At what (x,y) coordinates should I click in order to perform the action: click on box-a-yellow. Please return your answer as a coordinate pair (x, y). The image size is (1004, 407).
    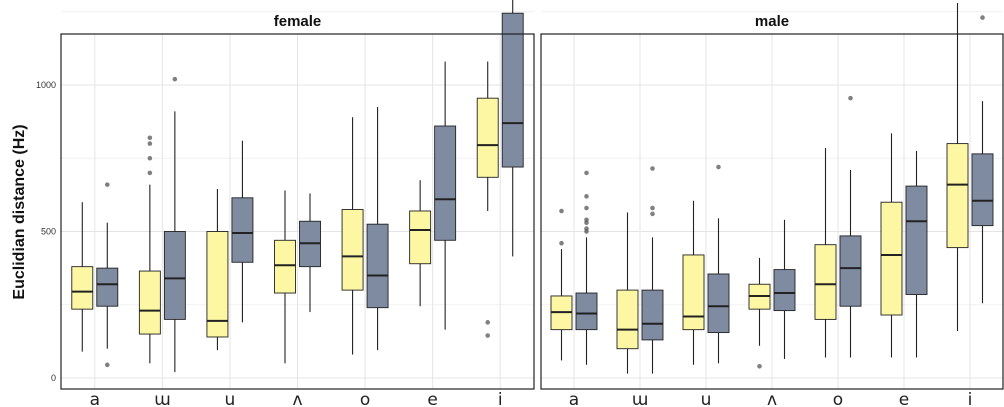
    Looking at the image, I should click on (82, 276).